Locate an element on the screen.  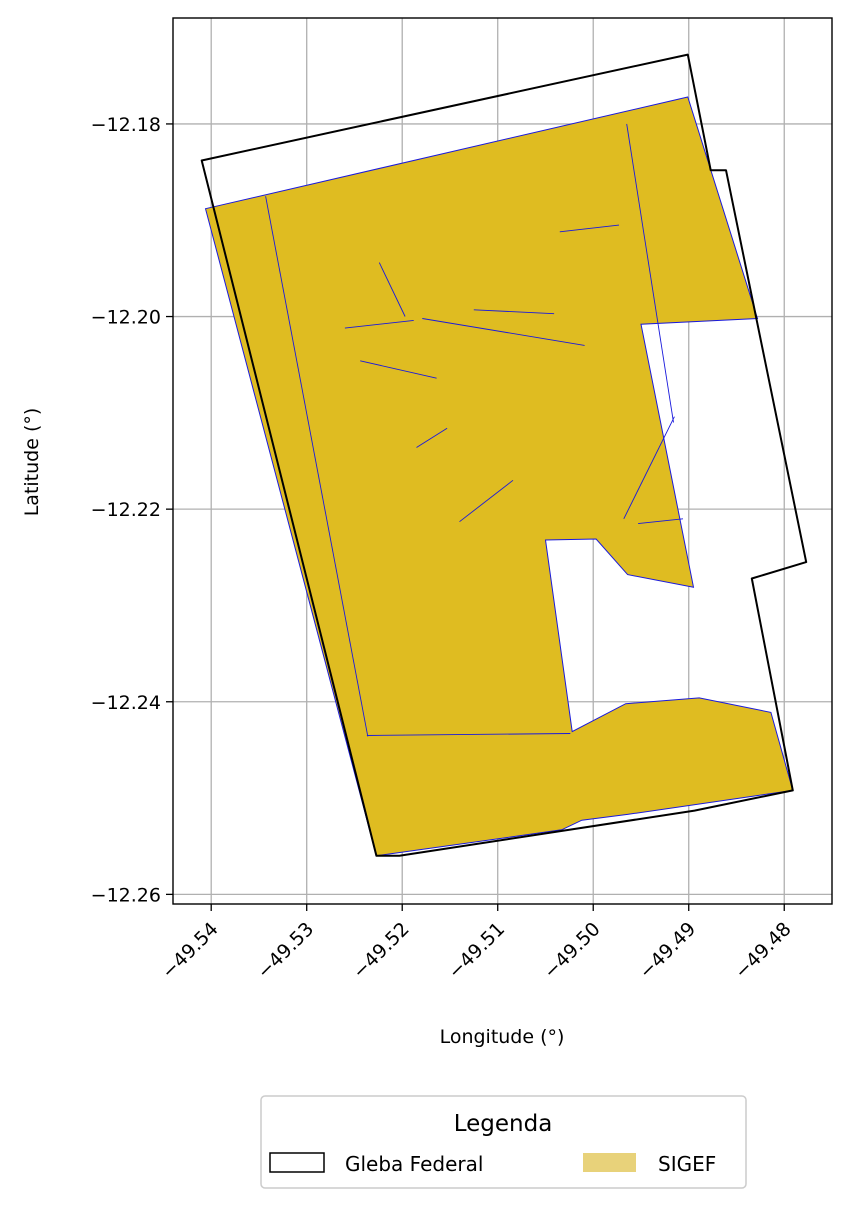
y-axis-label: Latitude (°) is located at coordinates (32, 462).